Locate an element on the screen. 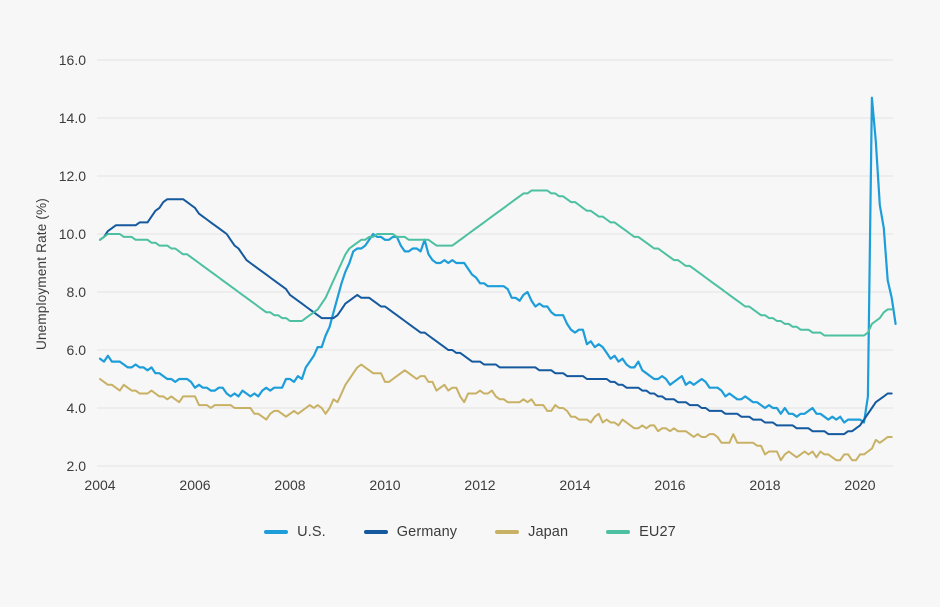 The height and width of the screenshot is (607, 940). legend-label: EU27 is located at coordinates (657, 532).